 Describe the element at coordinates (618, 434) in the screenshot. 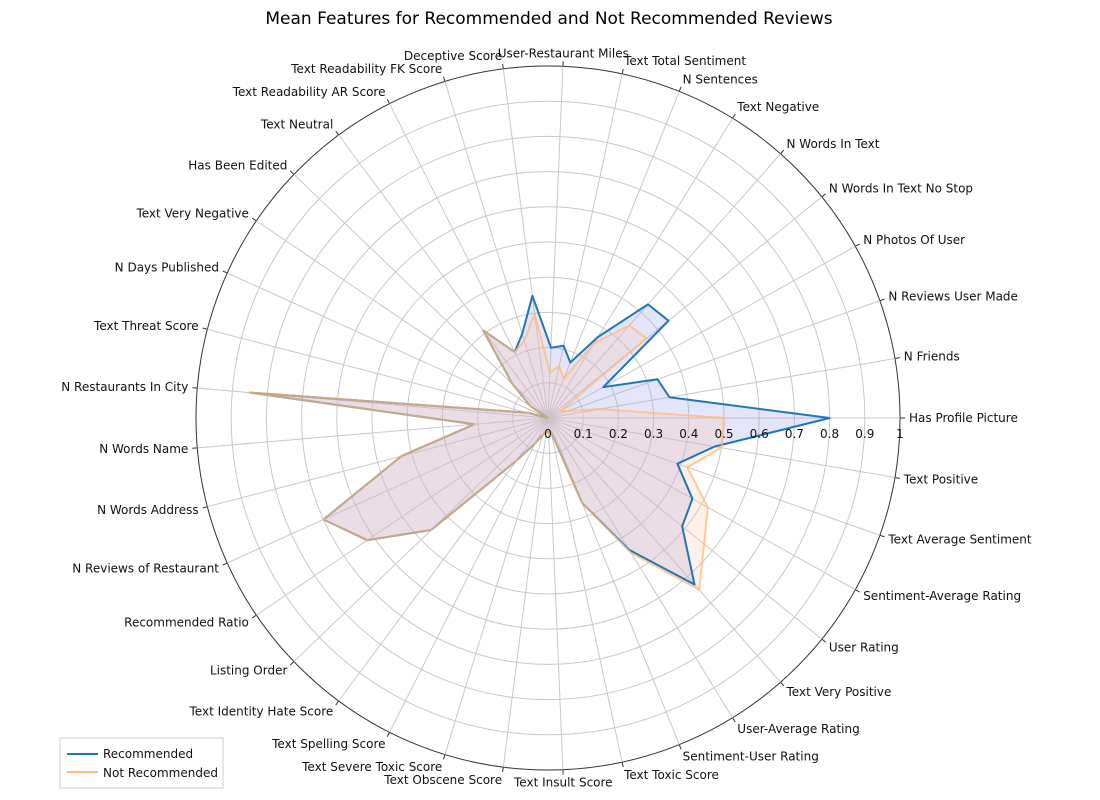

I see `radial-tick-label: 0.2` at that location.